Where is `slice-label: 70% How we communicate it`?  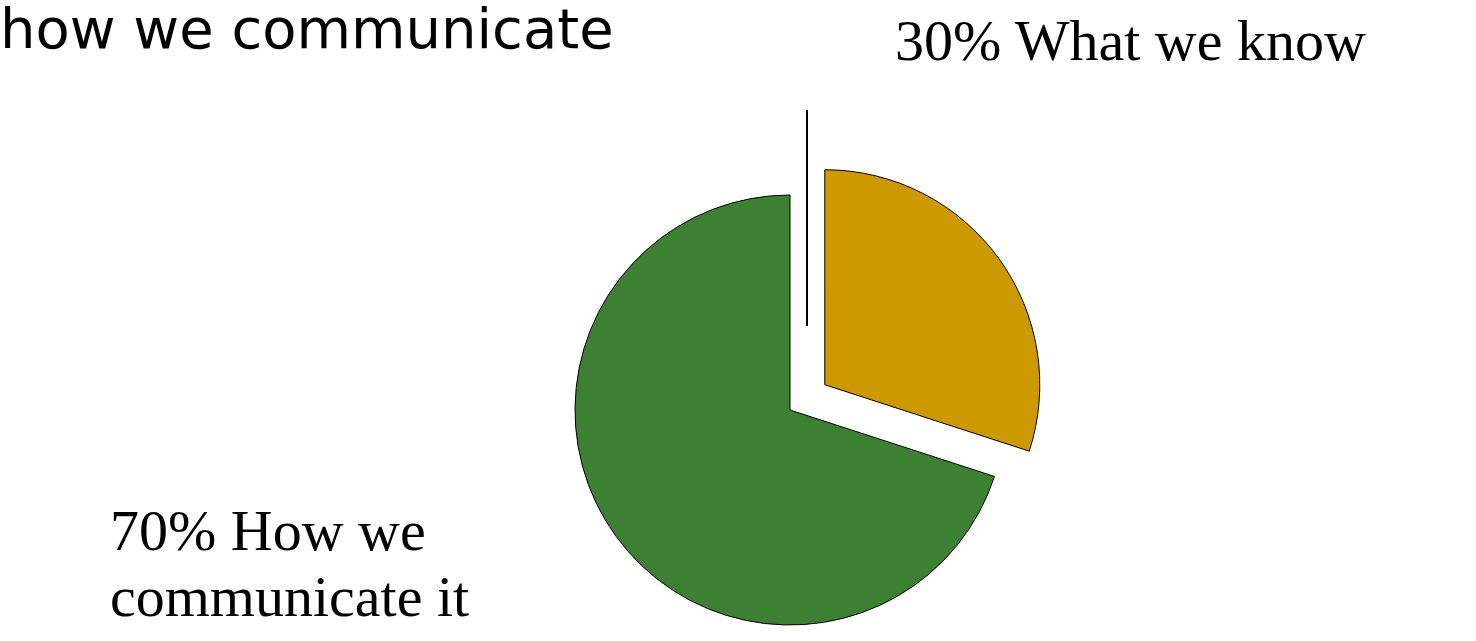 slice-label: 70% How we communicate it is located at coordinates (290, 564).